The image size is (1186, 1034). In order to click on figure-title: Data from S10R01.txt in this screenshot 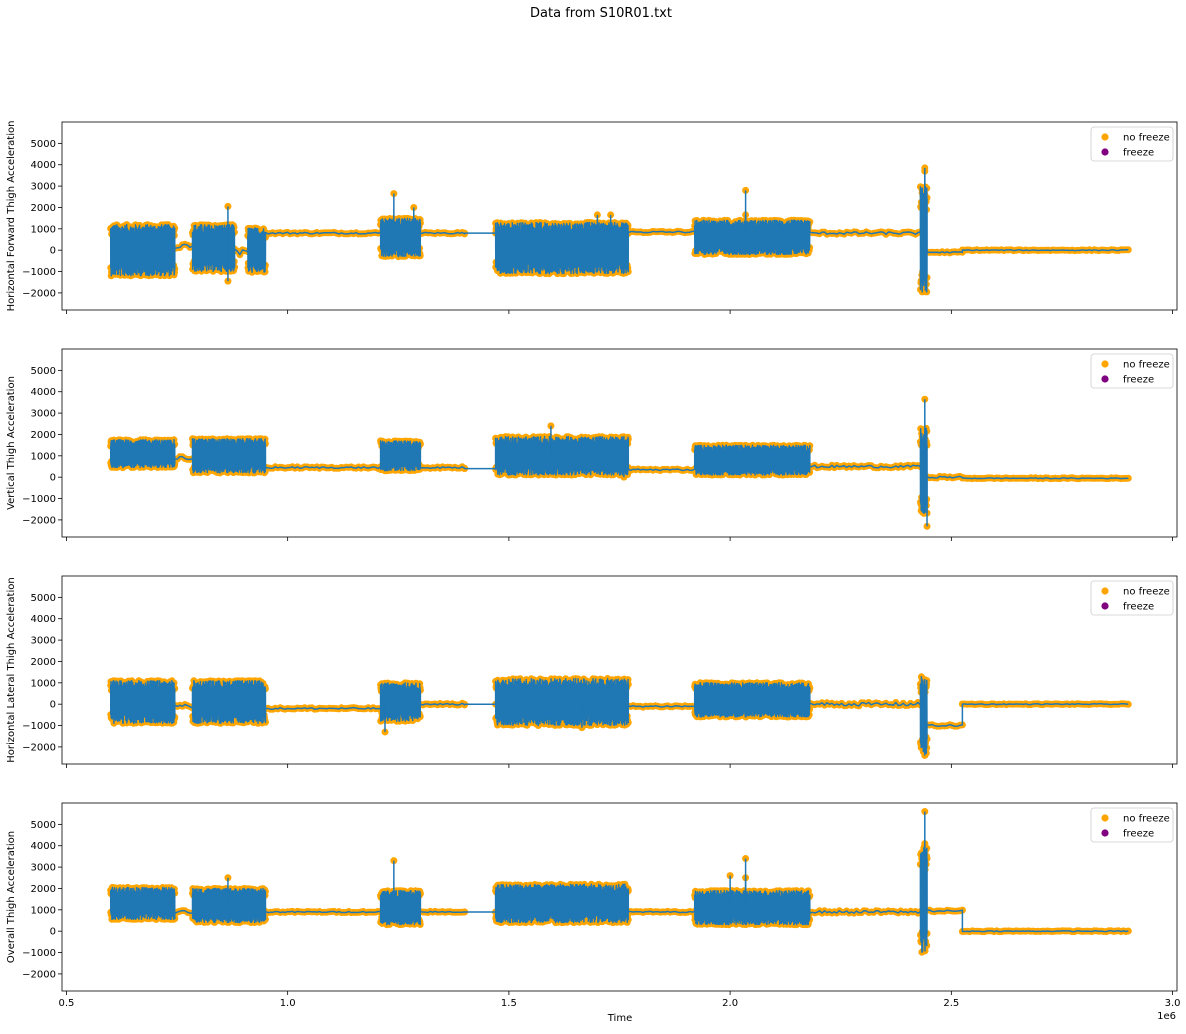, I will do `click(601, 13)`.